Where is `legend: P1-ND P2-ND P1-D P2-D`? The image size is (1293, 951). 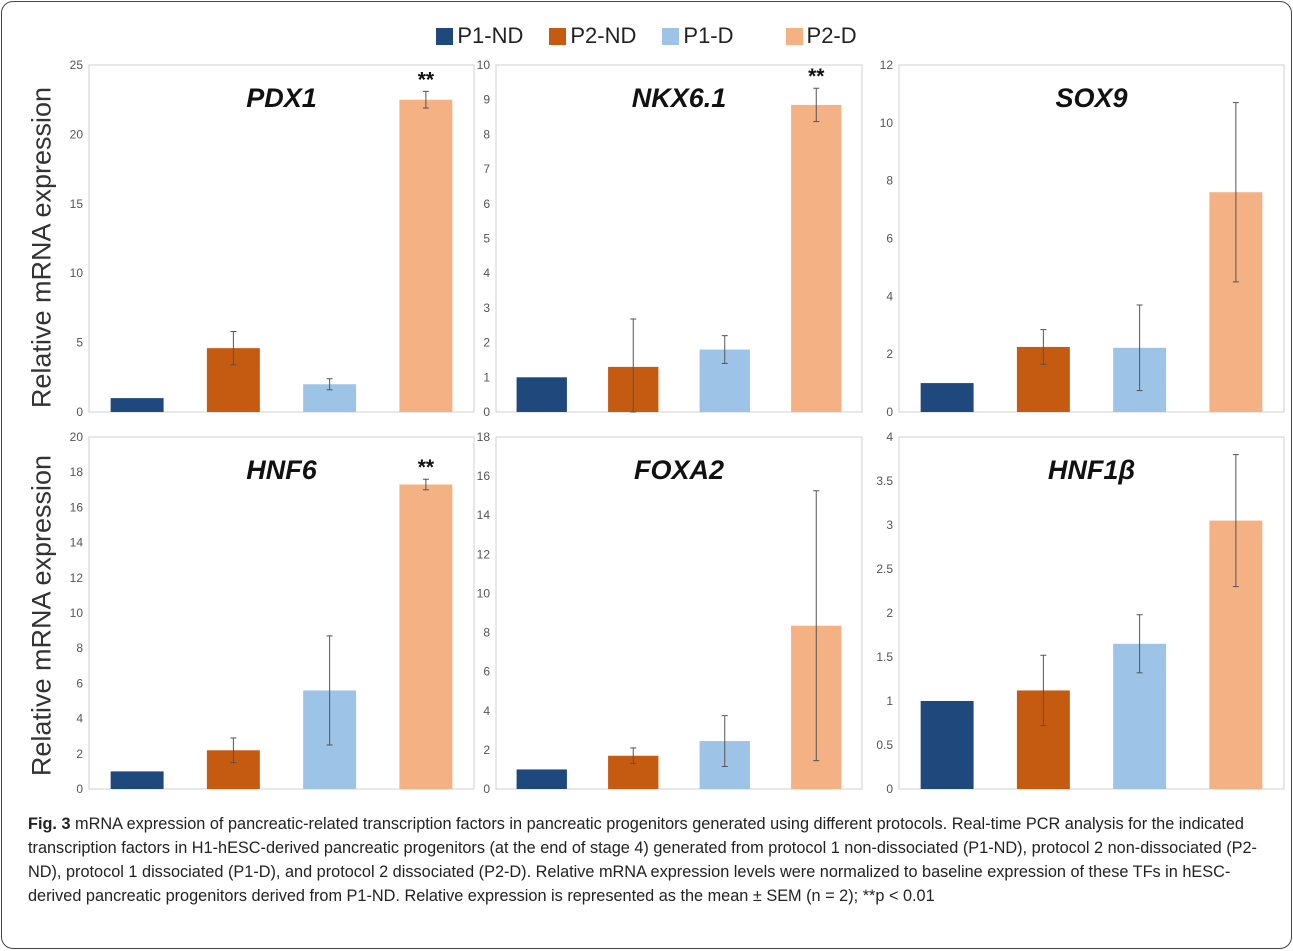 legend: P1-ND P2-ND P1-D P2-D is located at coordinates (646, 36).